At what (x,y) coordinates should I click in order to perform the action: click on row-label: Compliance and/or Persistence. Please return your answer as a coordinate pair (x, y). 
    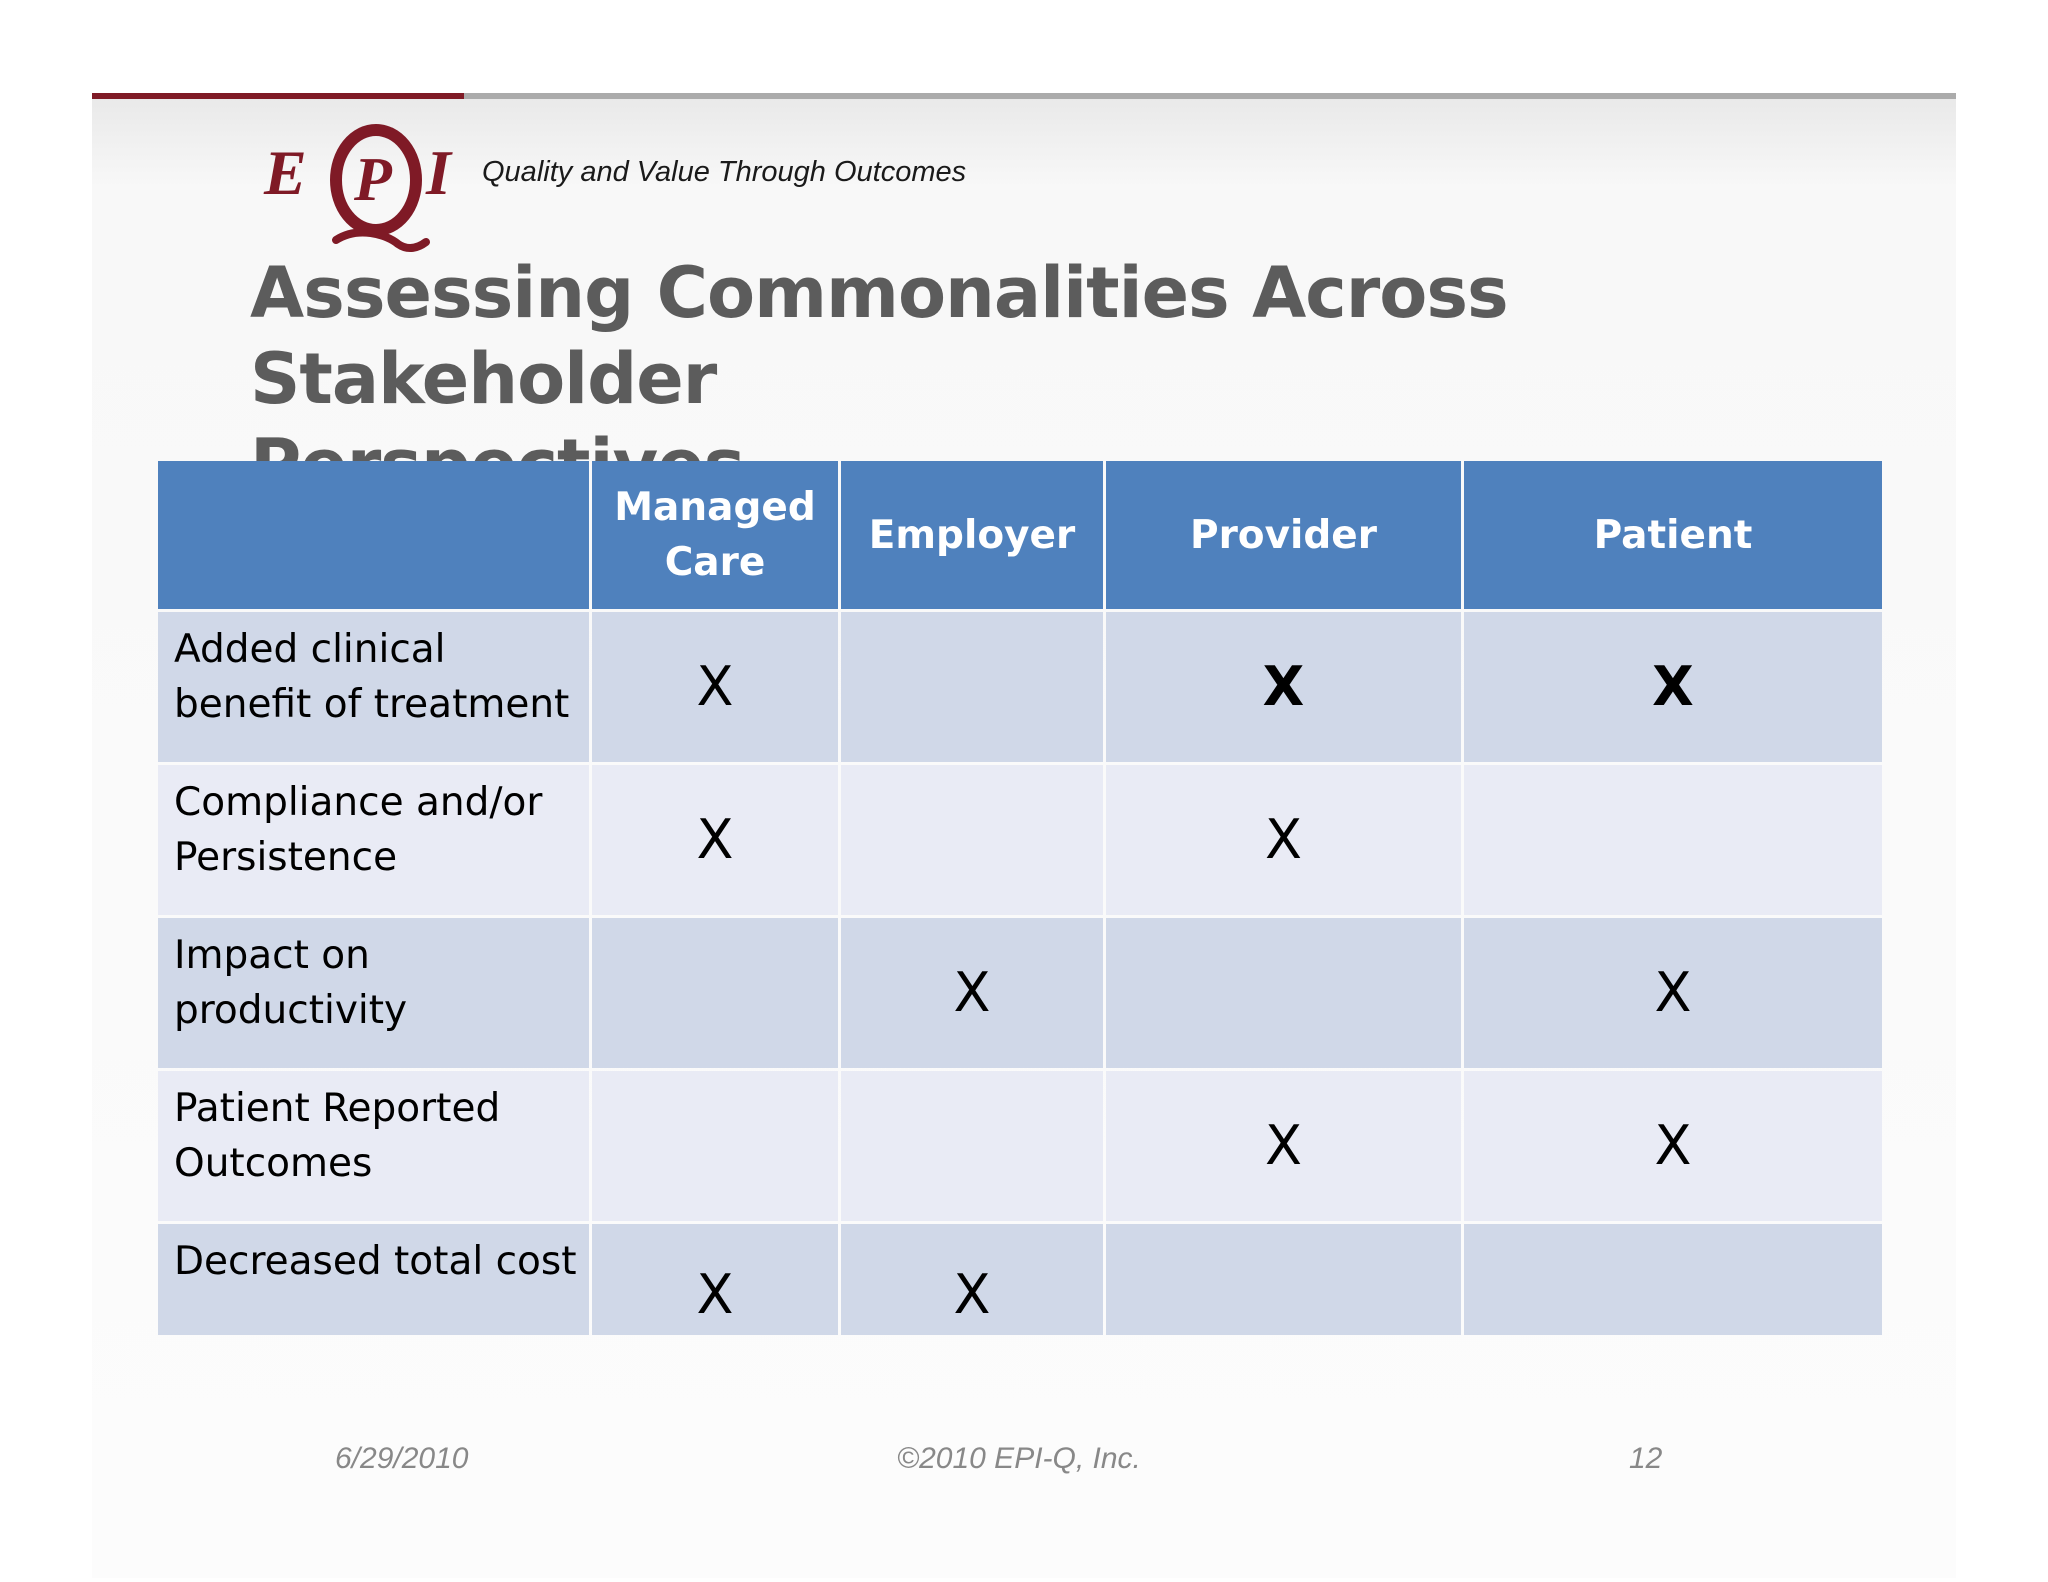
    Looking at the image, I should click on (373, 840).